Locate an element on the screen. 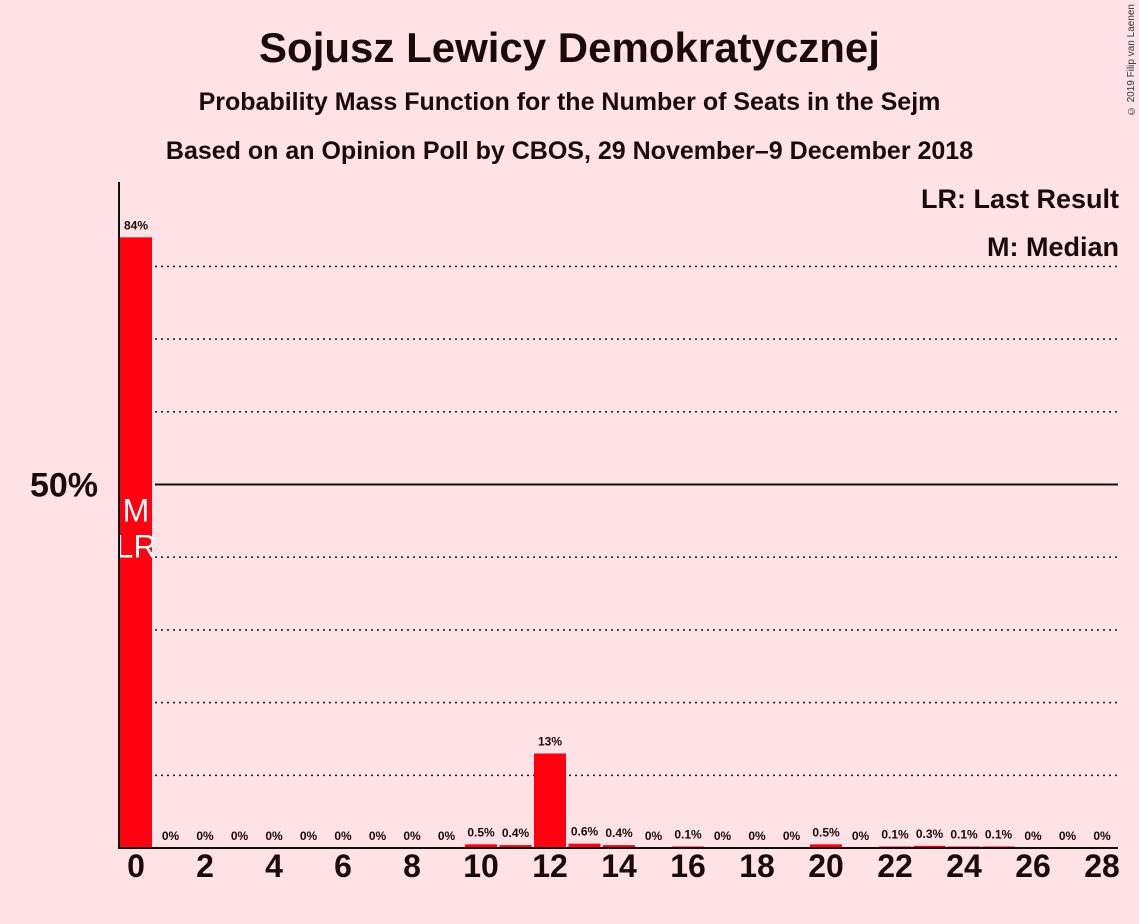 Image resolution: width=1139 pixels, height=924 pixels. x-tick-label-8: 8 is located at coordinates (412, 866).